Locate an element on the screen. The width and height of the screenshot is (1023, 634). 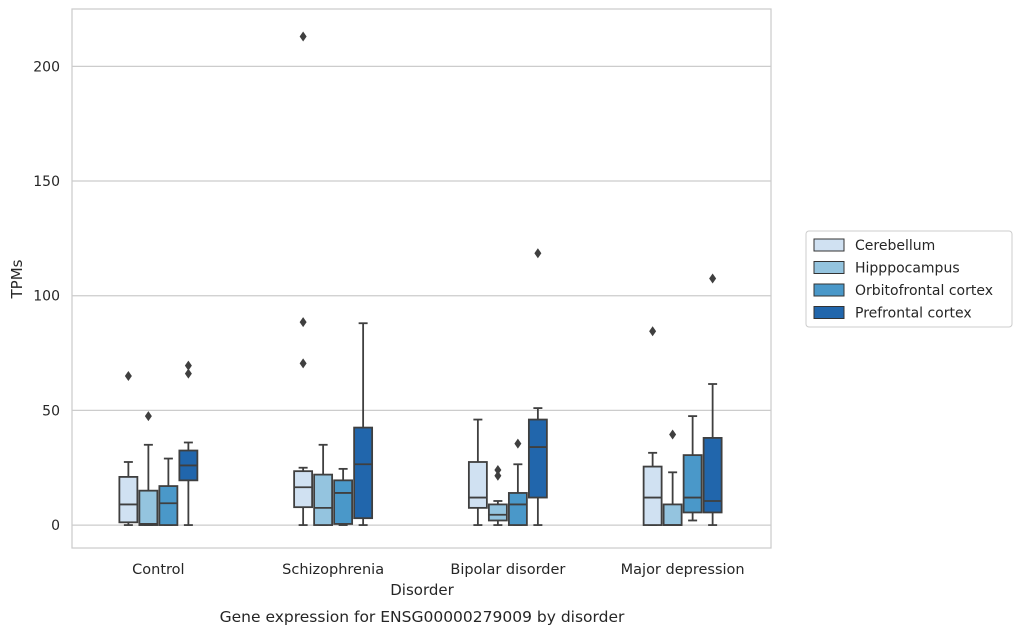
box-cerebellum-control is located at coordinates (128, 448).